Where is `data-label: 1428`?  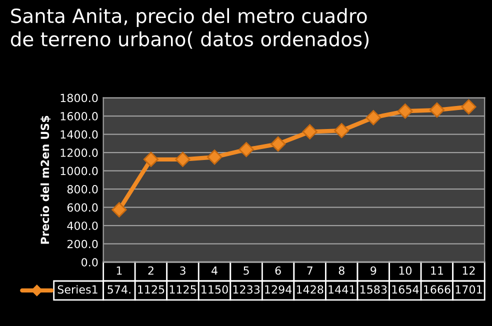
data-label: 1428 is located at coordinates (310, 289).